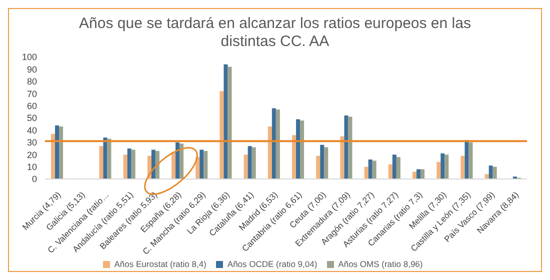 The image size is (550, 280). Describe the element at coordinates (275, 32) in the screenshot. I see `chart-title: Años que se tardará en alcanzar los ratios europeos en las distintas CC. AA` at that location.